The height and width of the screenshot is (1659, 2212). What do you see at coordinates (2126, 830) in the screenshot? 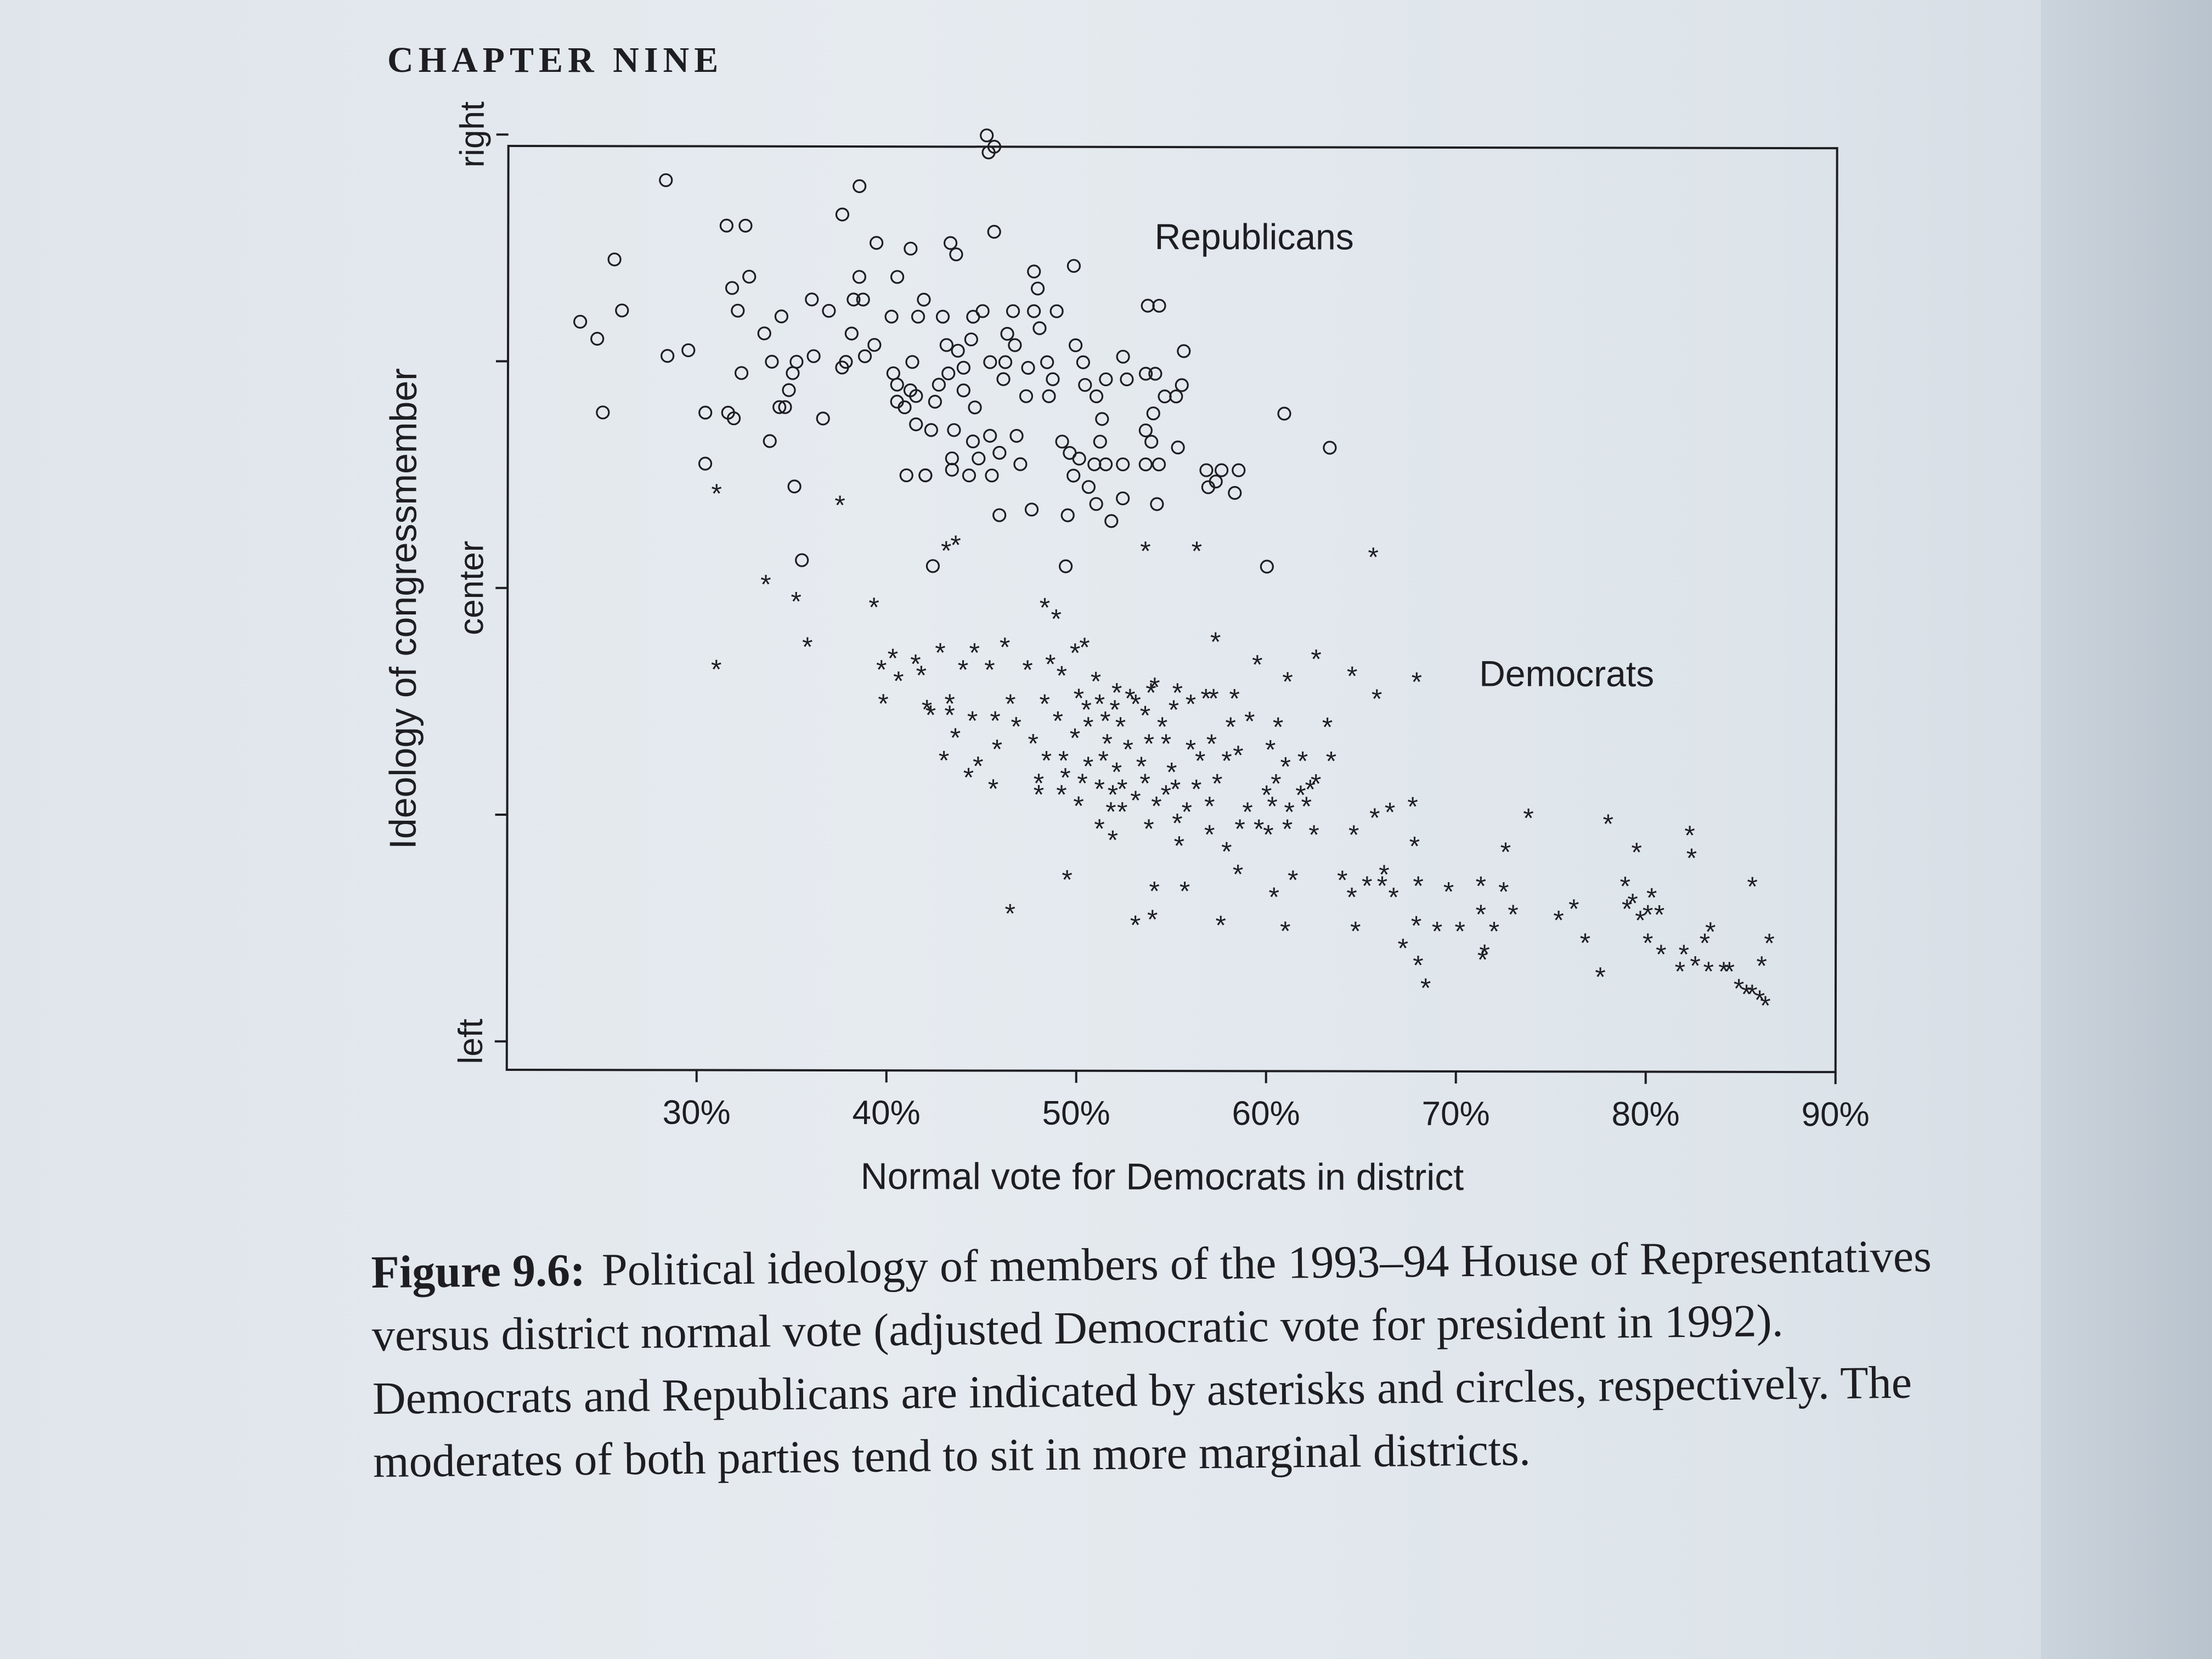
I see `page-edge-shadow` at bounding box center [2126, 830].